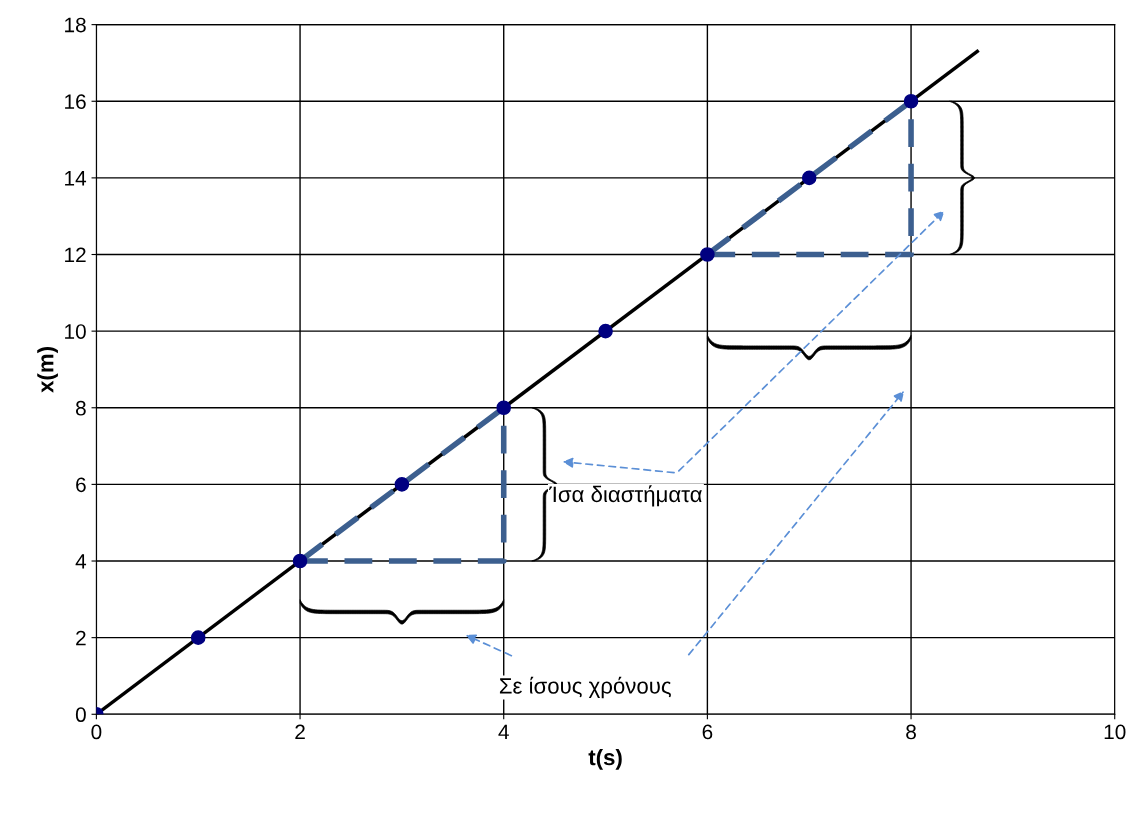  I want to click on y-tick-label: 16, so click(75, 102).